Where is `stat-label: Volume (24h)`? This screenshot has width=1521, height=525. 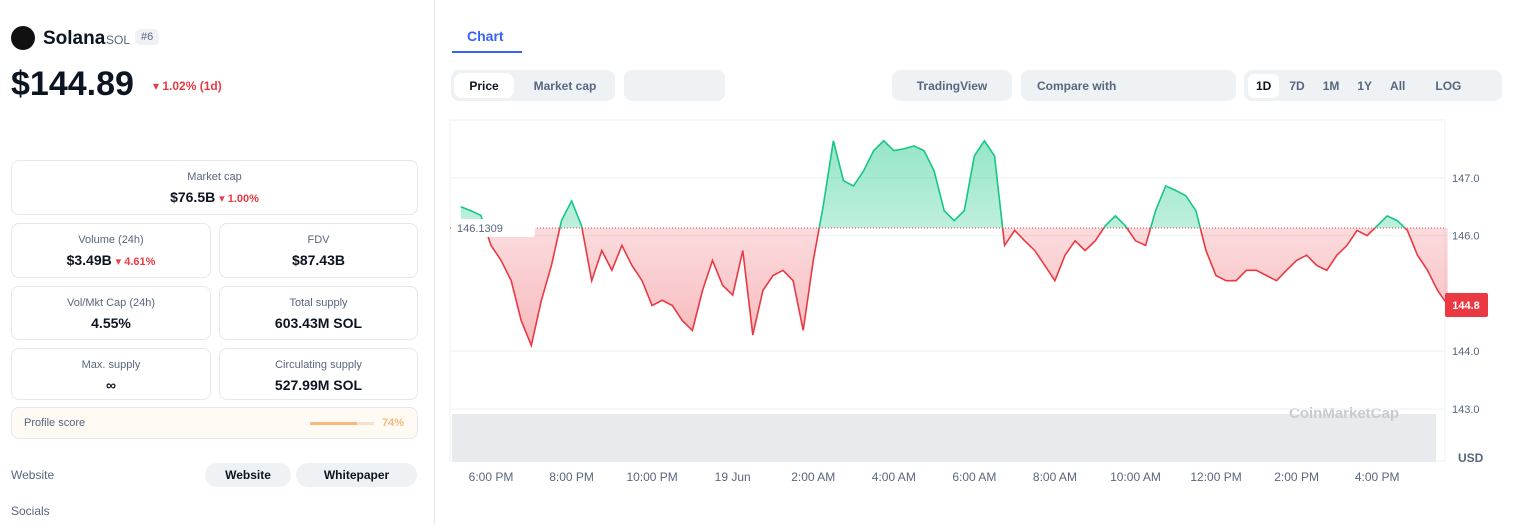
stat-label: Volume (24h) is located at coordinates (111, 240).